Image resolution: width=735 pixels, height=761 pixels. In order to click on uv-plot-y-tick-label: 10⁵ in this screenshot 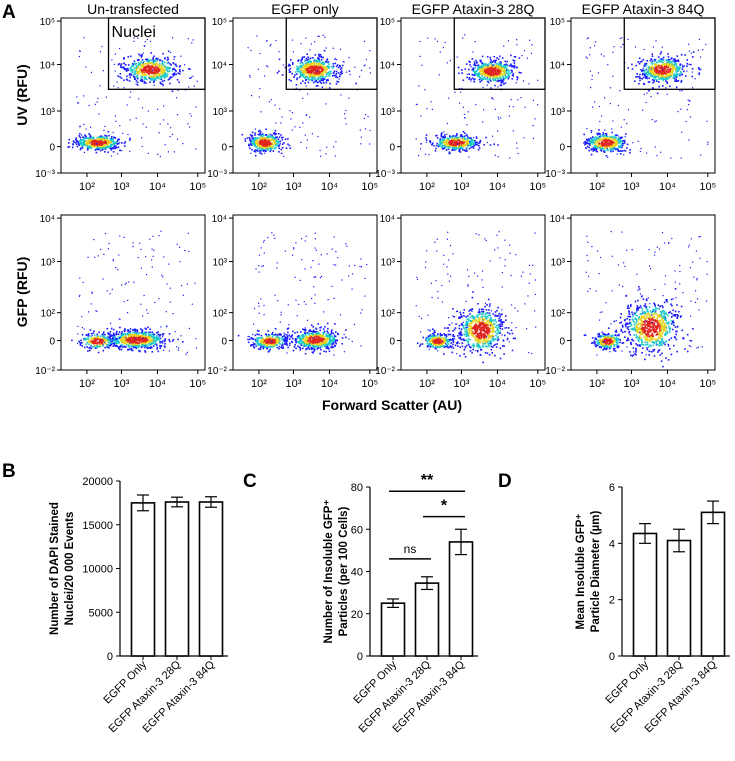, I will do `click(47, 22)`.